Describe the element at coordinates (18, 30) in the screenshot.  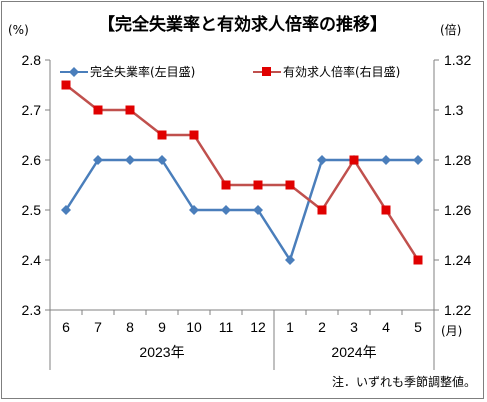
I see `left-axis-unit: (%)` at that location.